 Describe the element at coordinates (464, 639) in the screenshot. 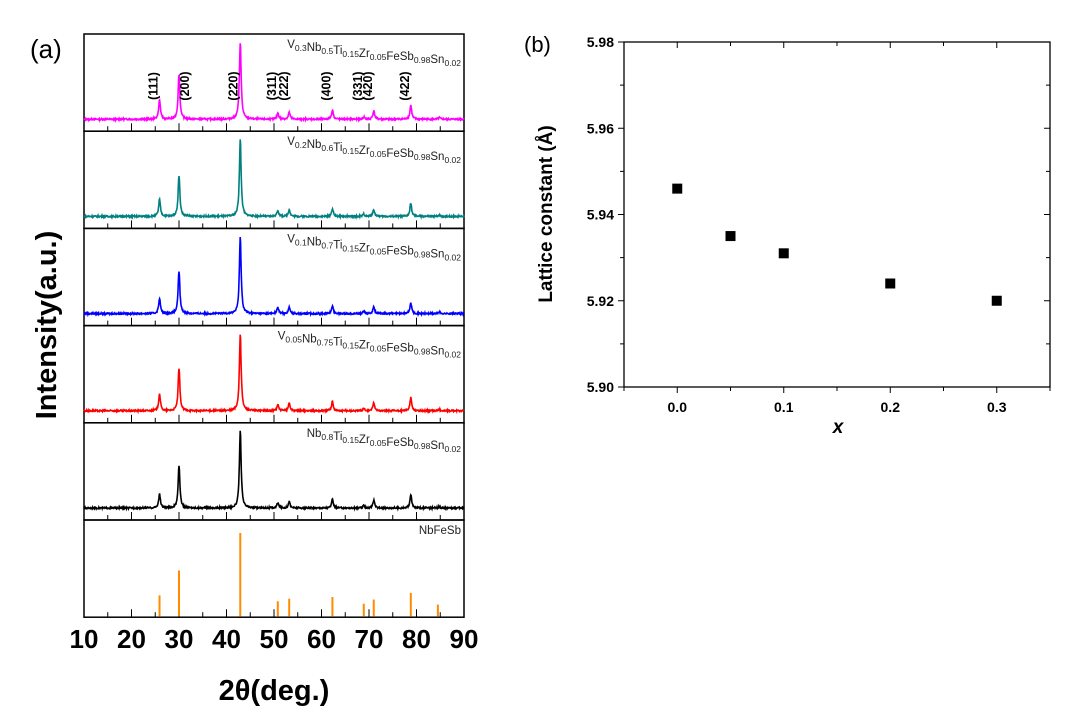

I see `x-tick-label: 90` at that location.